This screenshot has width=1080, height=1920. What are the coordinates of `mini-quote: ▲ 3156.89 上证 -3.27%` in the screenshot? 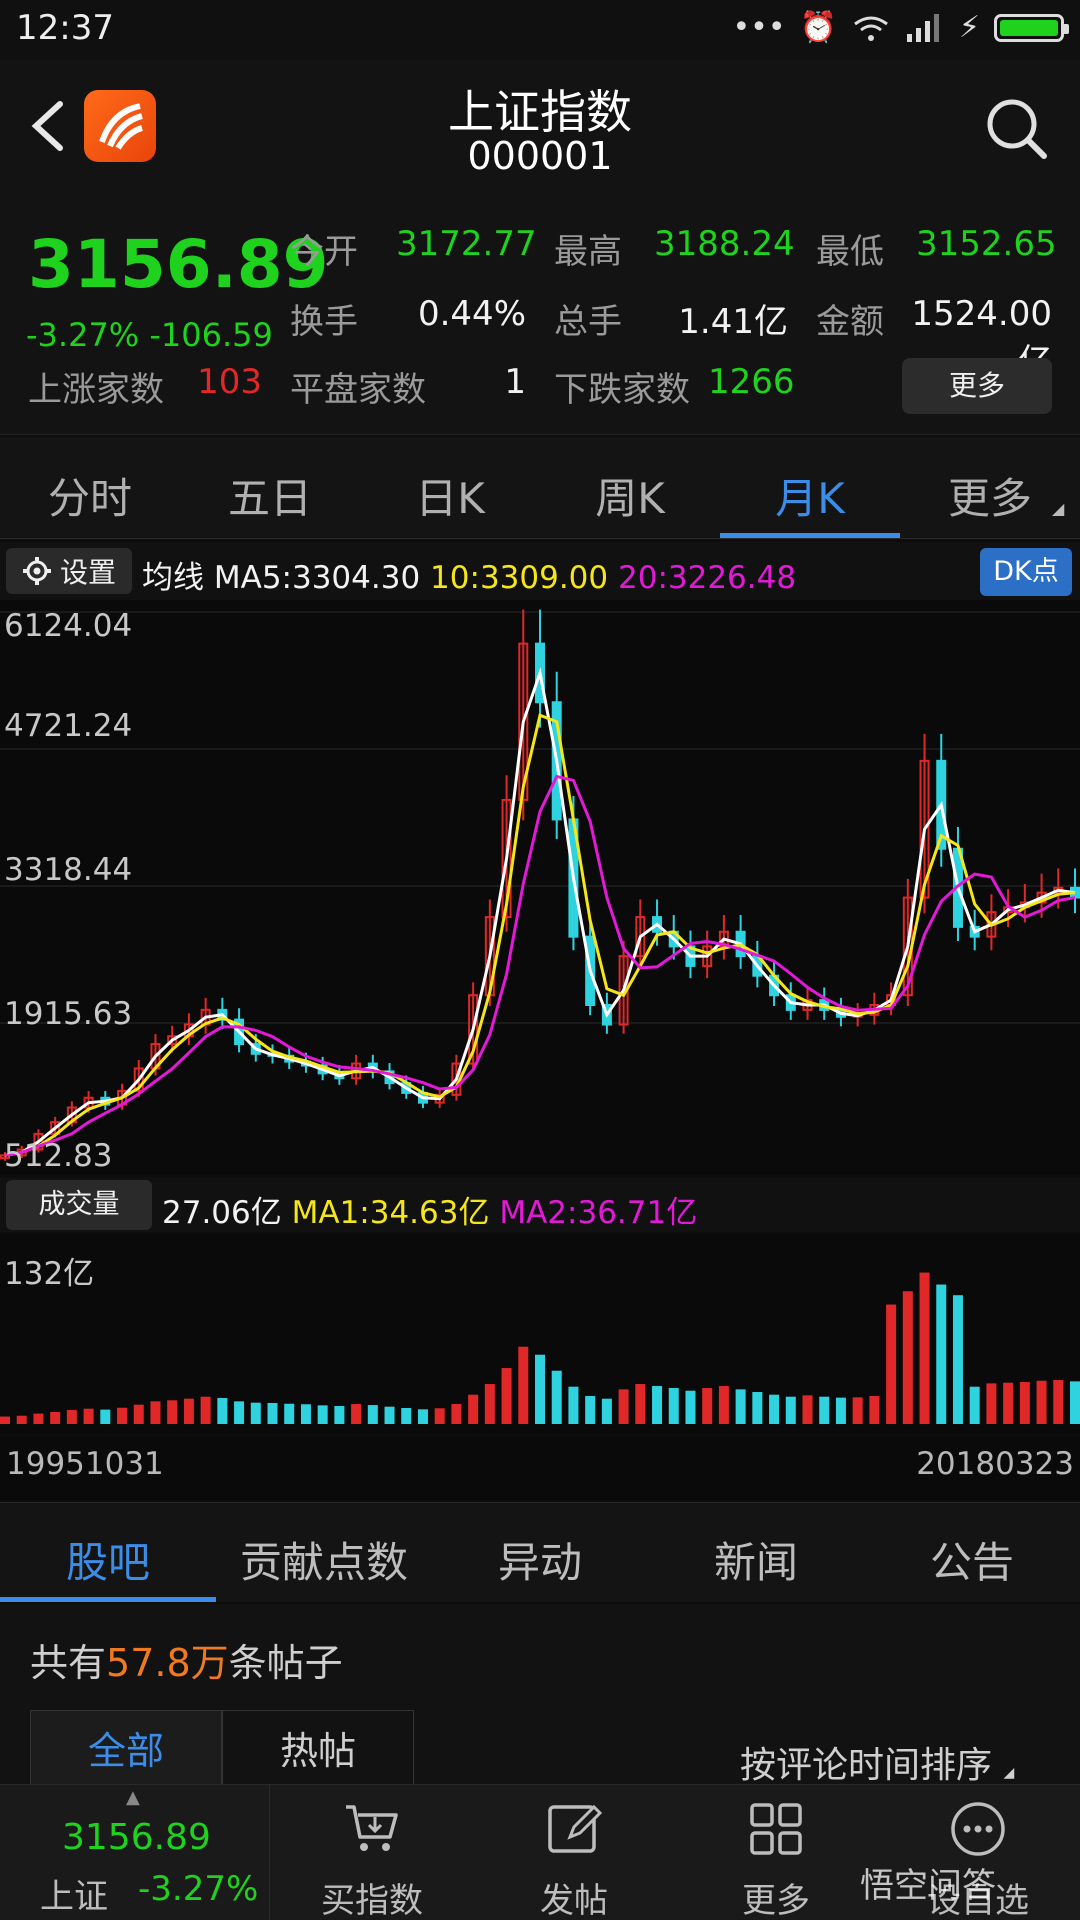 It's located at (135, 1852).